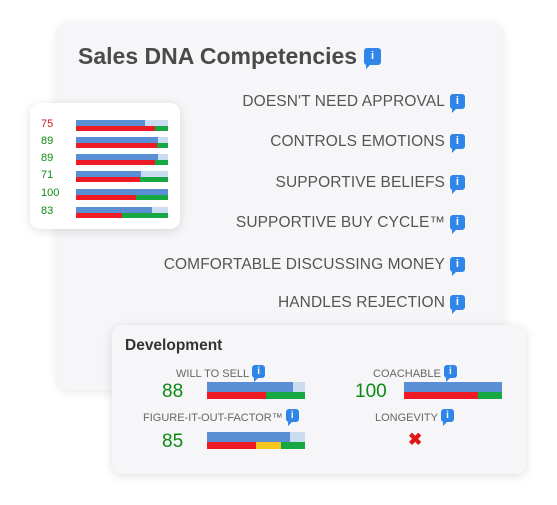  I want to click on dev-value: 88, so click(173, 391).